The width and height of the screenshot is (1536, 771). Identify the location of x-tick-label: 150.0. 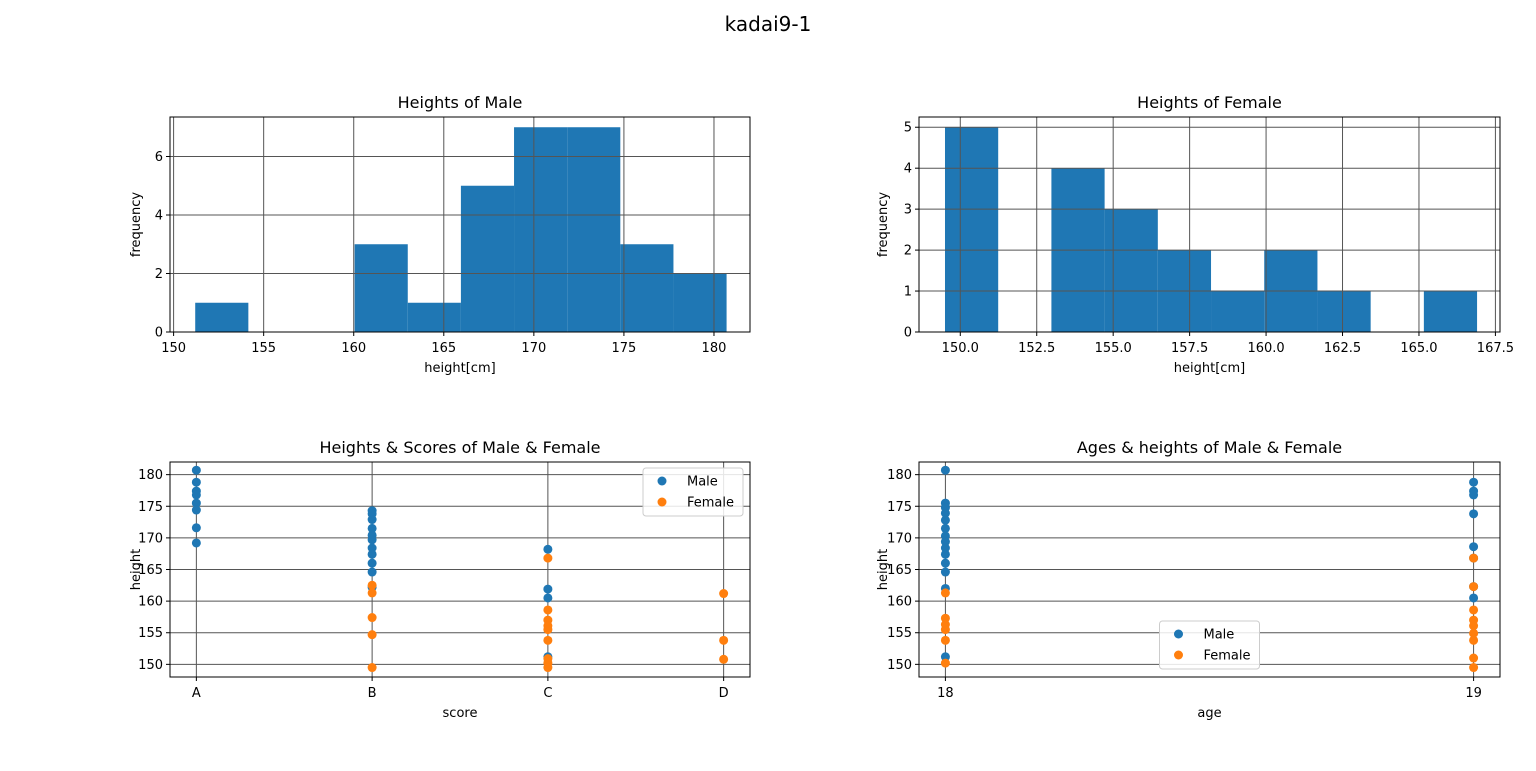
(960, 348).